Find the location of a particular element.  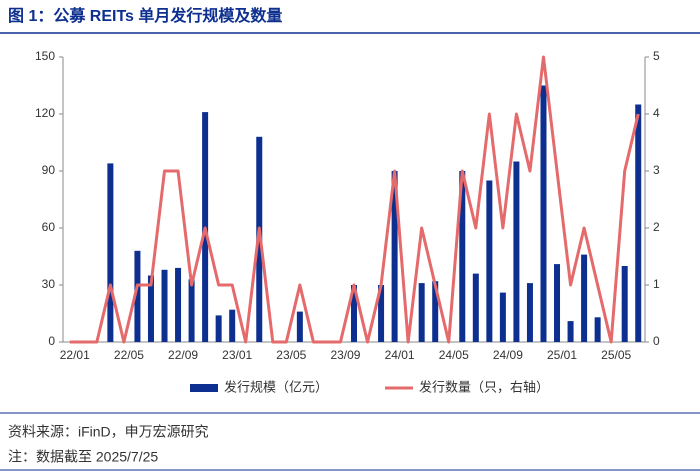

x-tick-label: 25/01 is located at coordinates (562, 355).